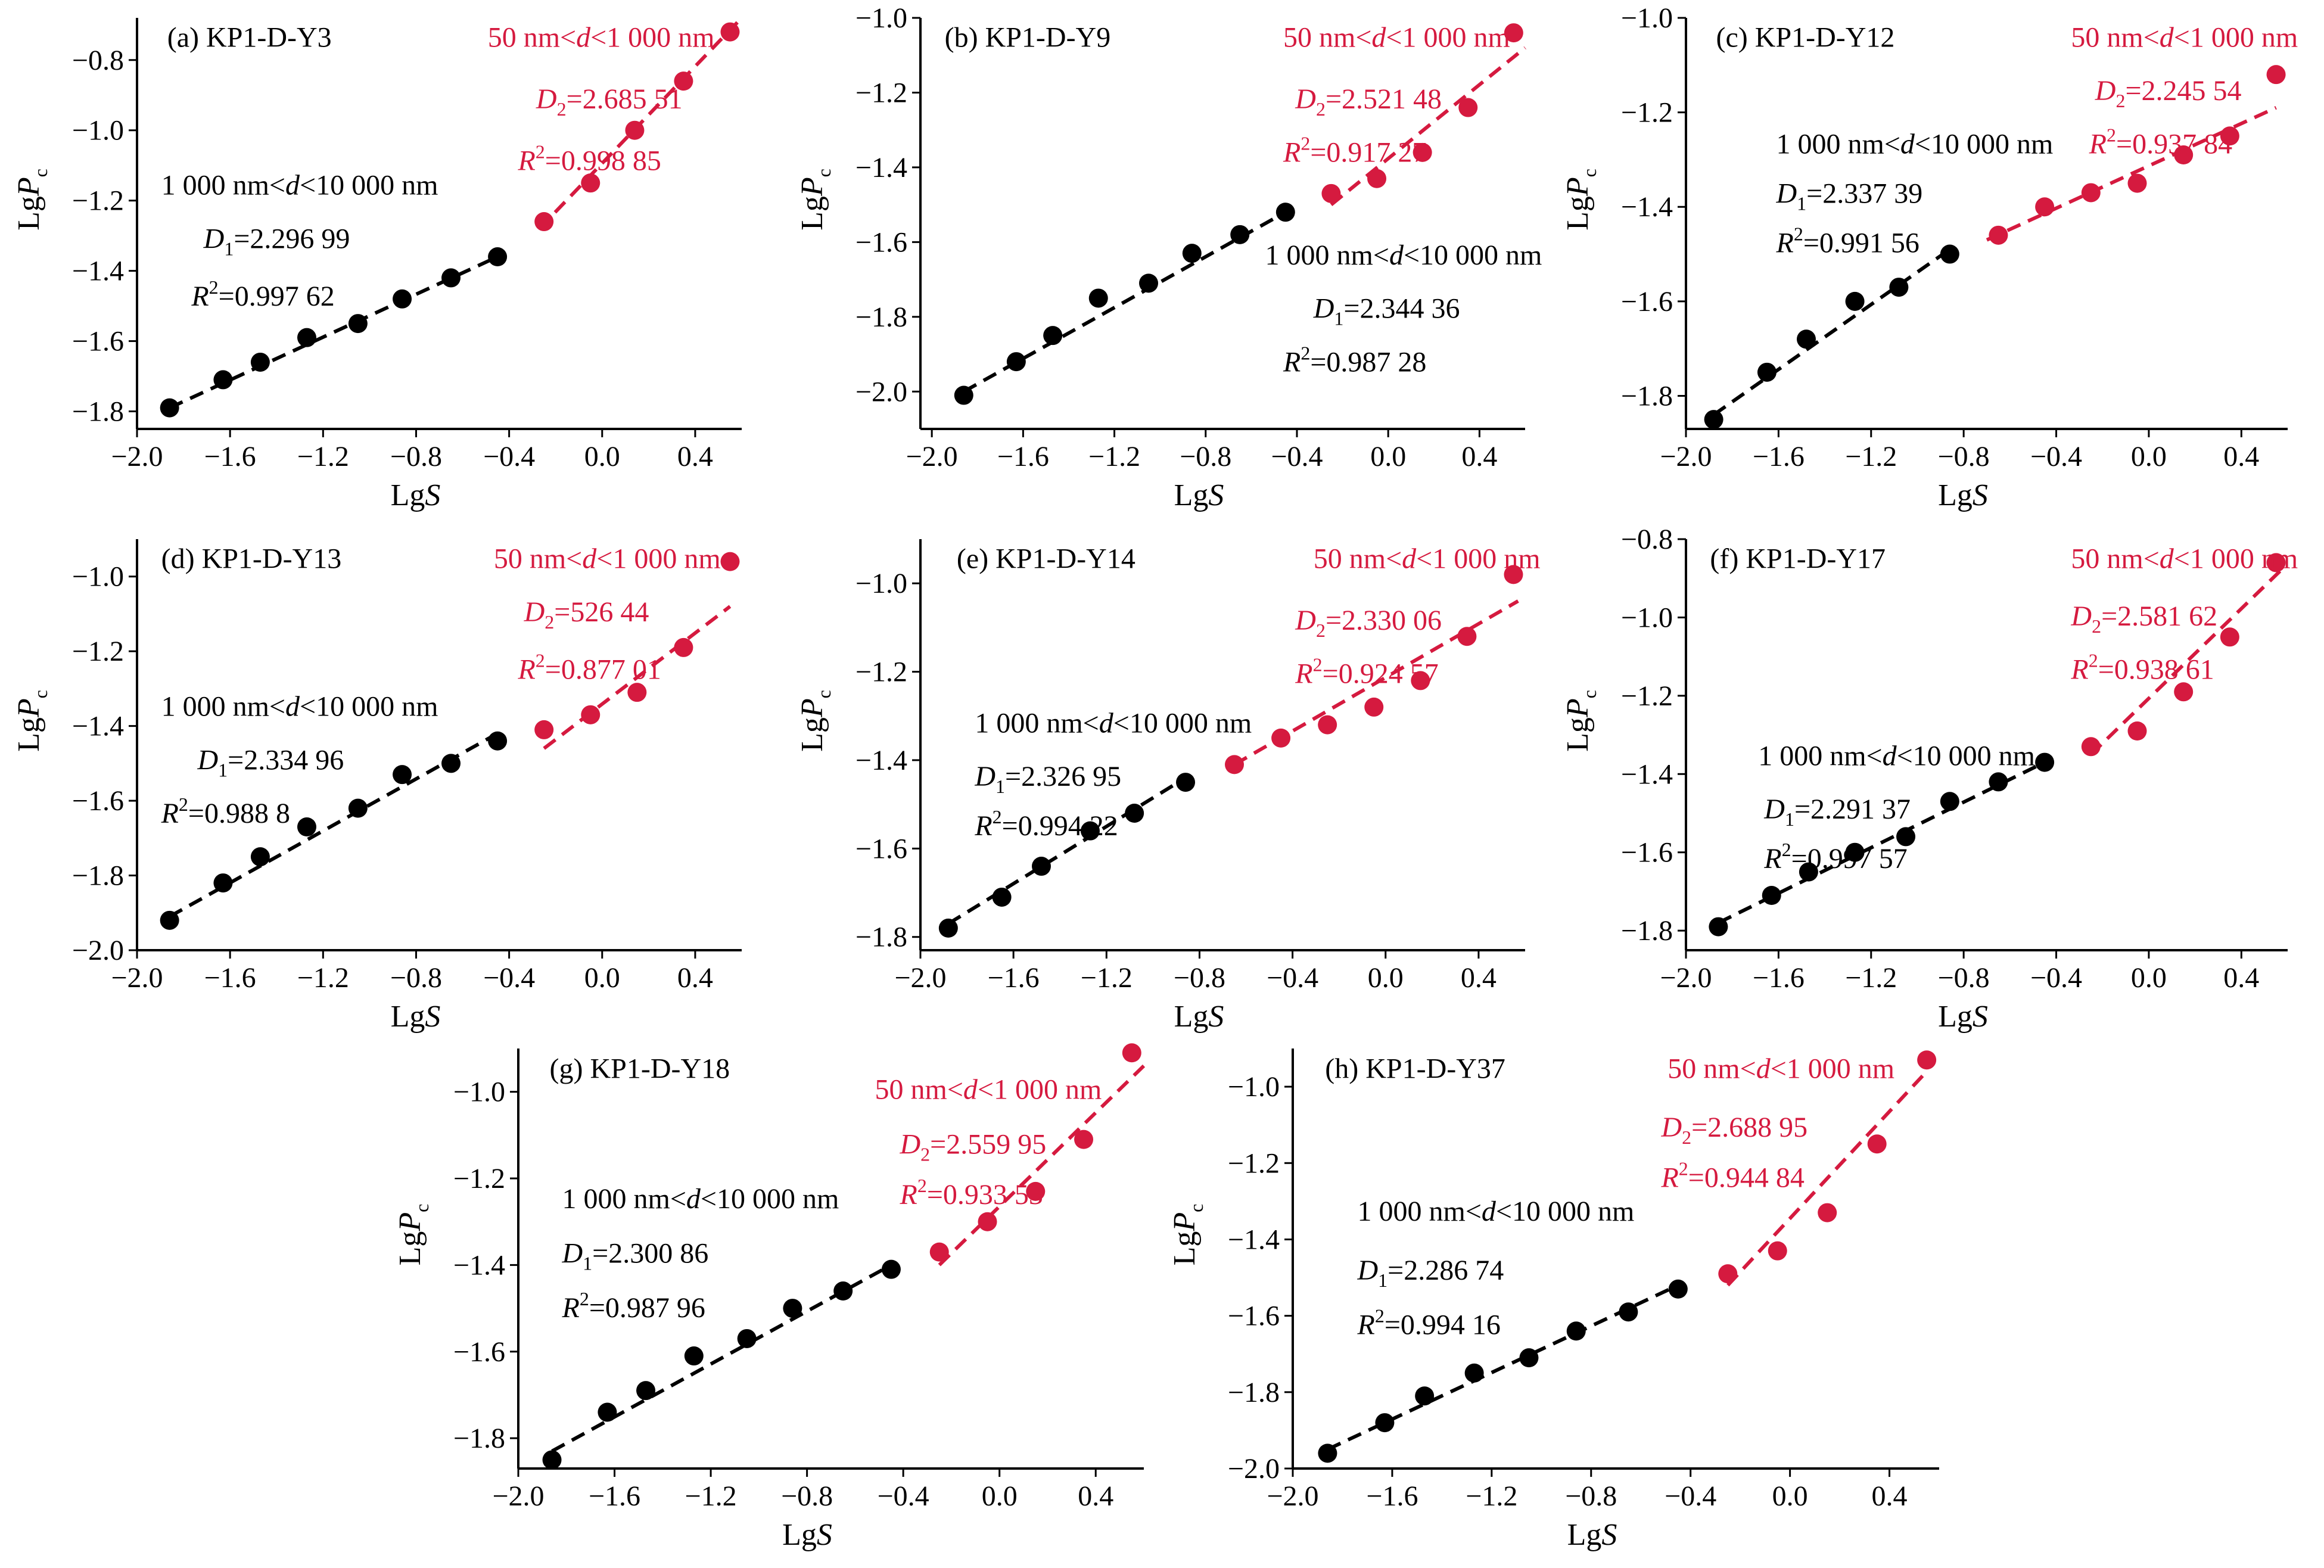 This screenshot has width=2324, height=1568. Describe the element at coordinates (973, 1146) in the screenshot. I see `fractal-dimension-label: D2=2.559 95` at that location.